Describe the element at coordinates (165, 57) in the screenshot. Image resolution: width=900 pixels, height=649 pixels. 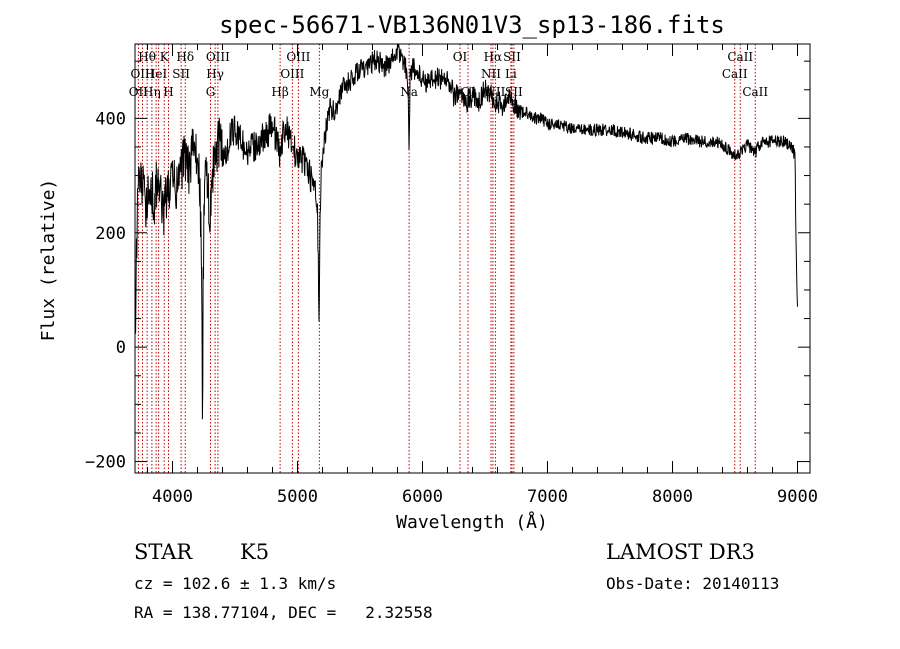
I see `line-marker-label: K` at that location.